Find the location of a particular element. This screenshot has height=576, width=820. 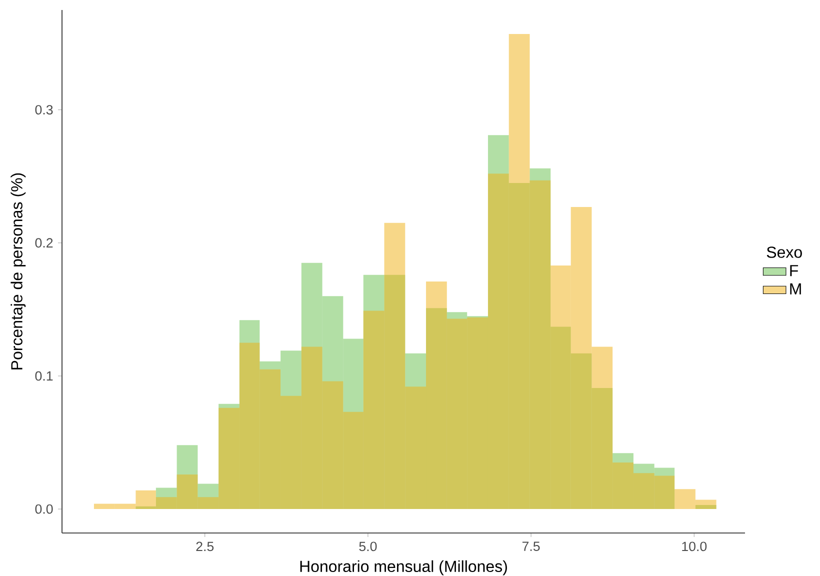

y-tick-label: 0.1 is located at coordinates (44, 376).